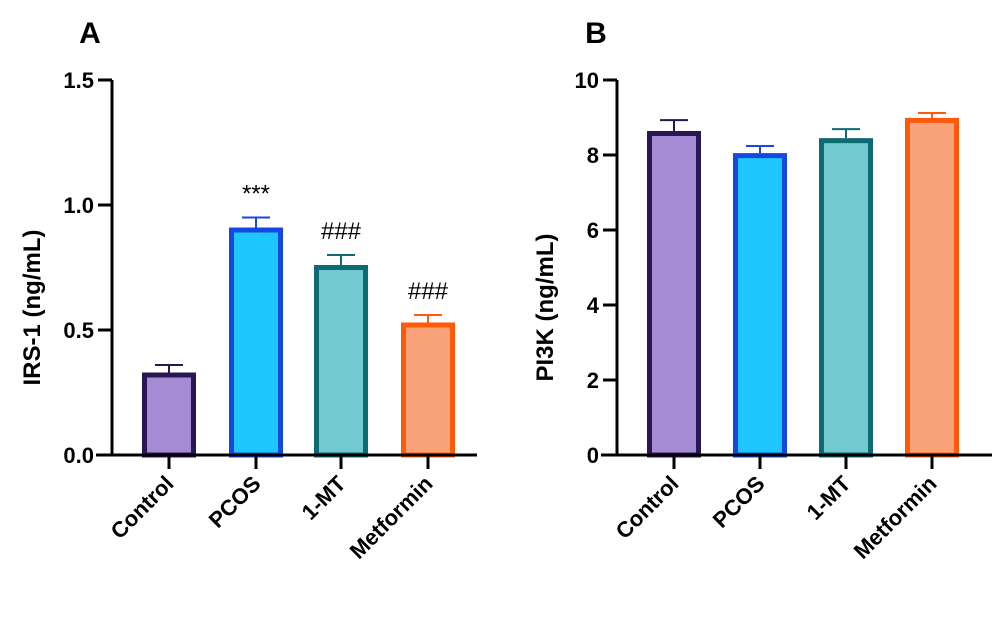 This screenshot has height=619, width=1000. What do you see at coordinates (78, 455) in the screenshot?
I see `y-tick-label: 0.0` at bounding box center [78, 455].